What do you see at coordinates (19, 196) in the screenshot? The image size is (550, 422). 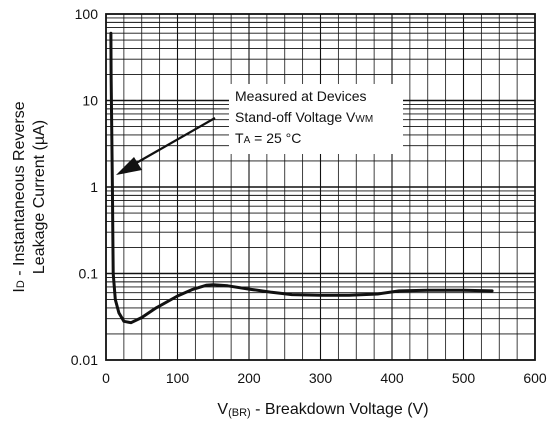 I see `y-axis-title: ID - Instantaneous Reverse` at bounding box center [19, 196].